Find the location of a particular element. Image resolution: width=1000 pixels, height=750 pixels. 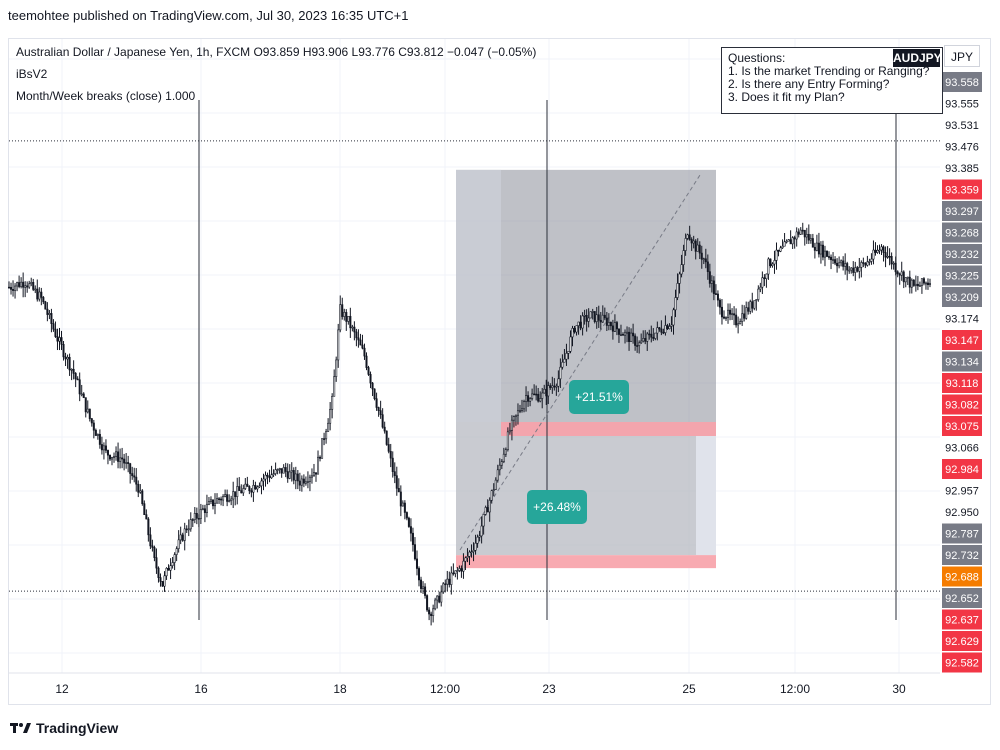

question-3: 3. Does it fit my Plan? is located at coordinates (786, 97).